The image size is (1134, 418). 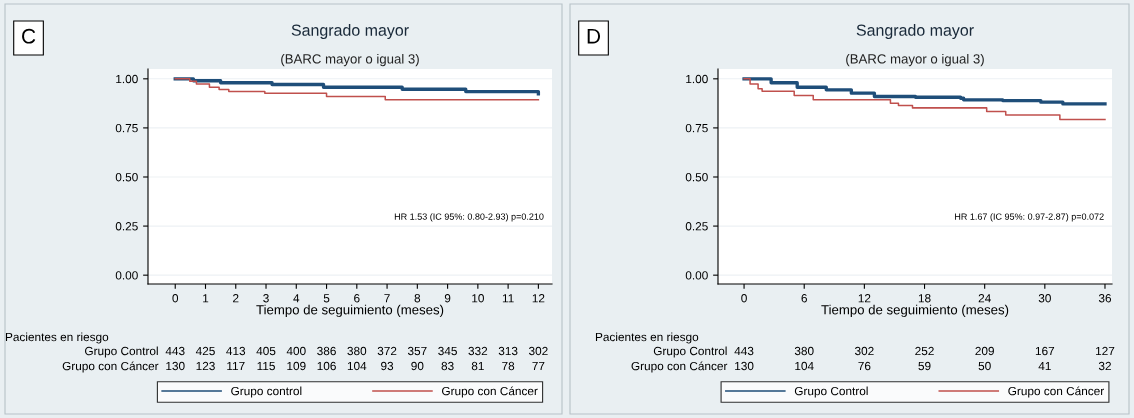 I want to click on text: 81, so click(x=477, y=366).